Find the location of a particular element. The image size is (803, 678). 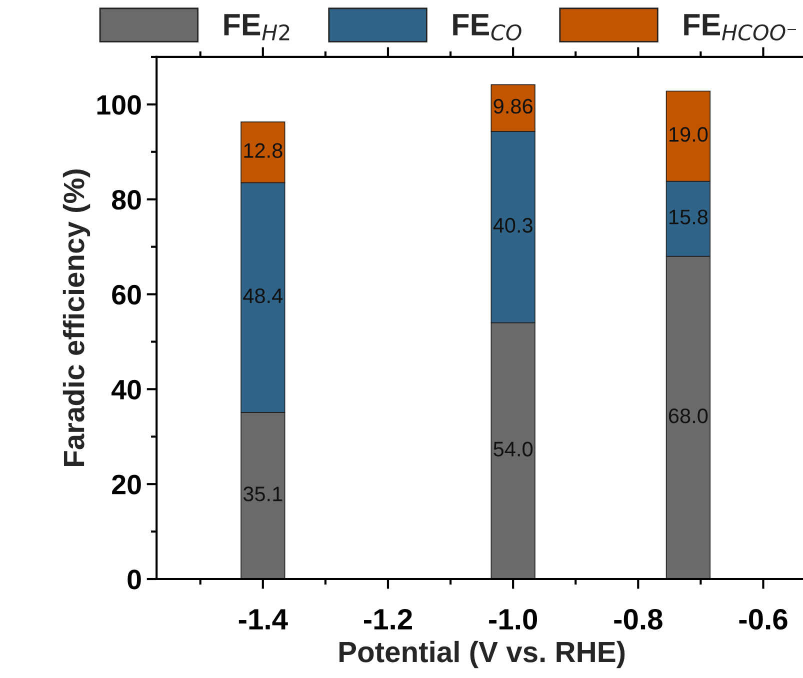

x-axis-title: Potential (V vs. RHE) is located at coordinates (482, 654).